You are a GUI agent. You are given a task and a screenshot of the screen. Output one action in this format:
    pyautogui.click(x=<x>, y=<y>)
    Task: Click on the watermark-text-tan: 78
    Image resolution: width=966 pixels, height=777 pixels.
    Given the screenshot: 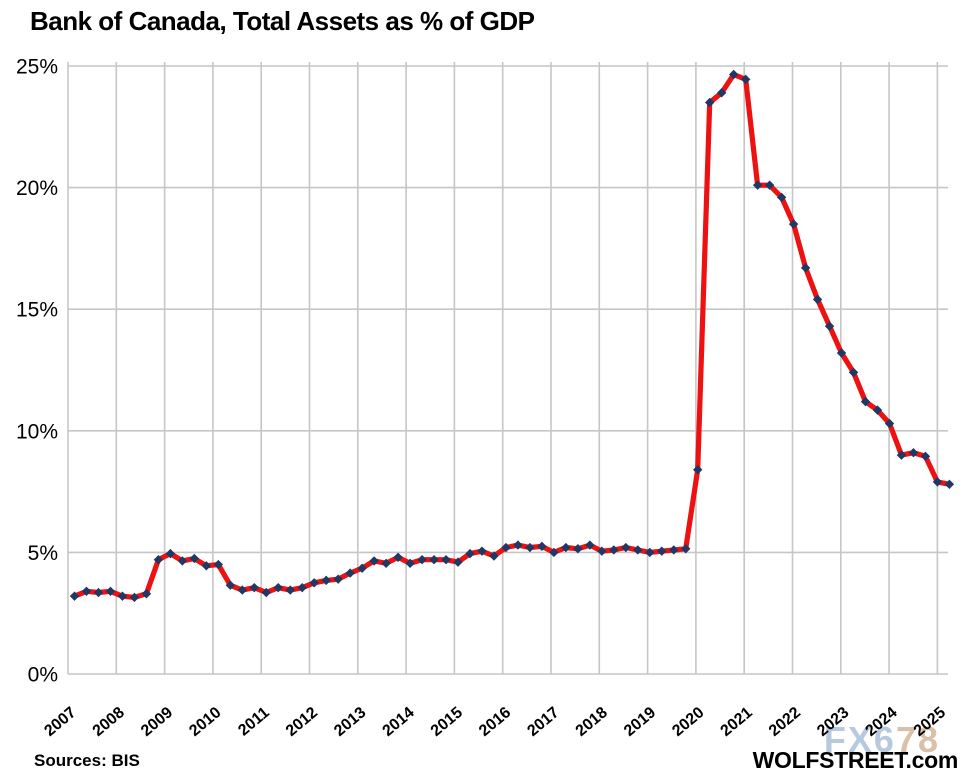 What is the action you would take?
    pyautogui.click(x=917, y=739)
    